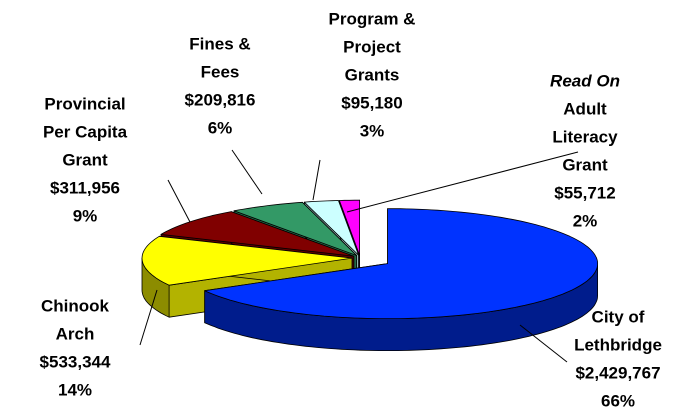 This screenshot has height=412, width=677. I want to click on slice-label: Chinook, so click(75, 305).